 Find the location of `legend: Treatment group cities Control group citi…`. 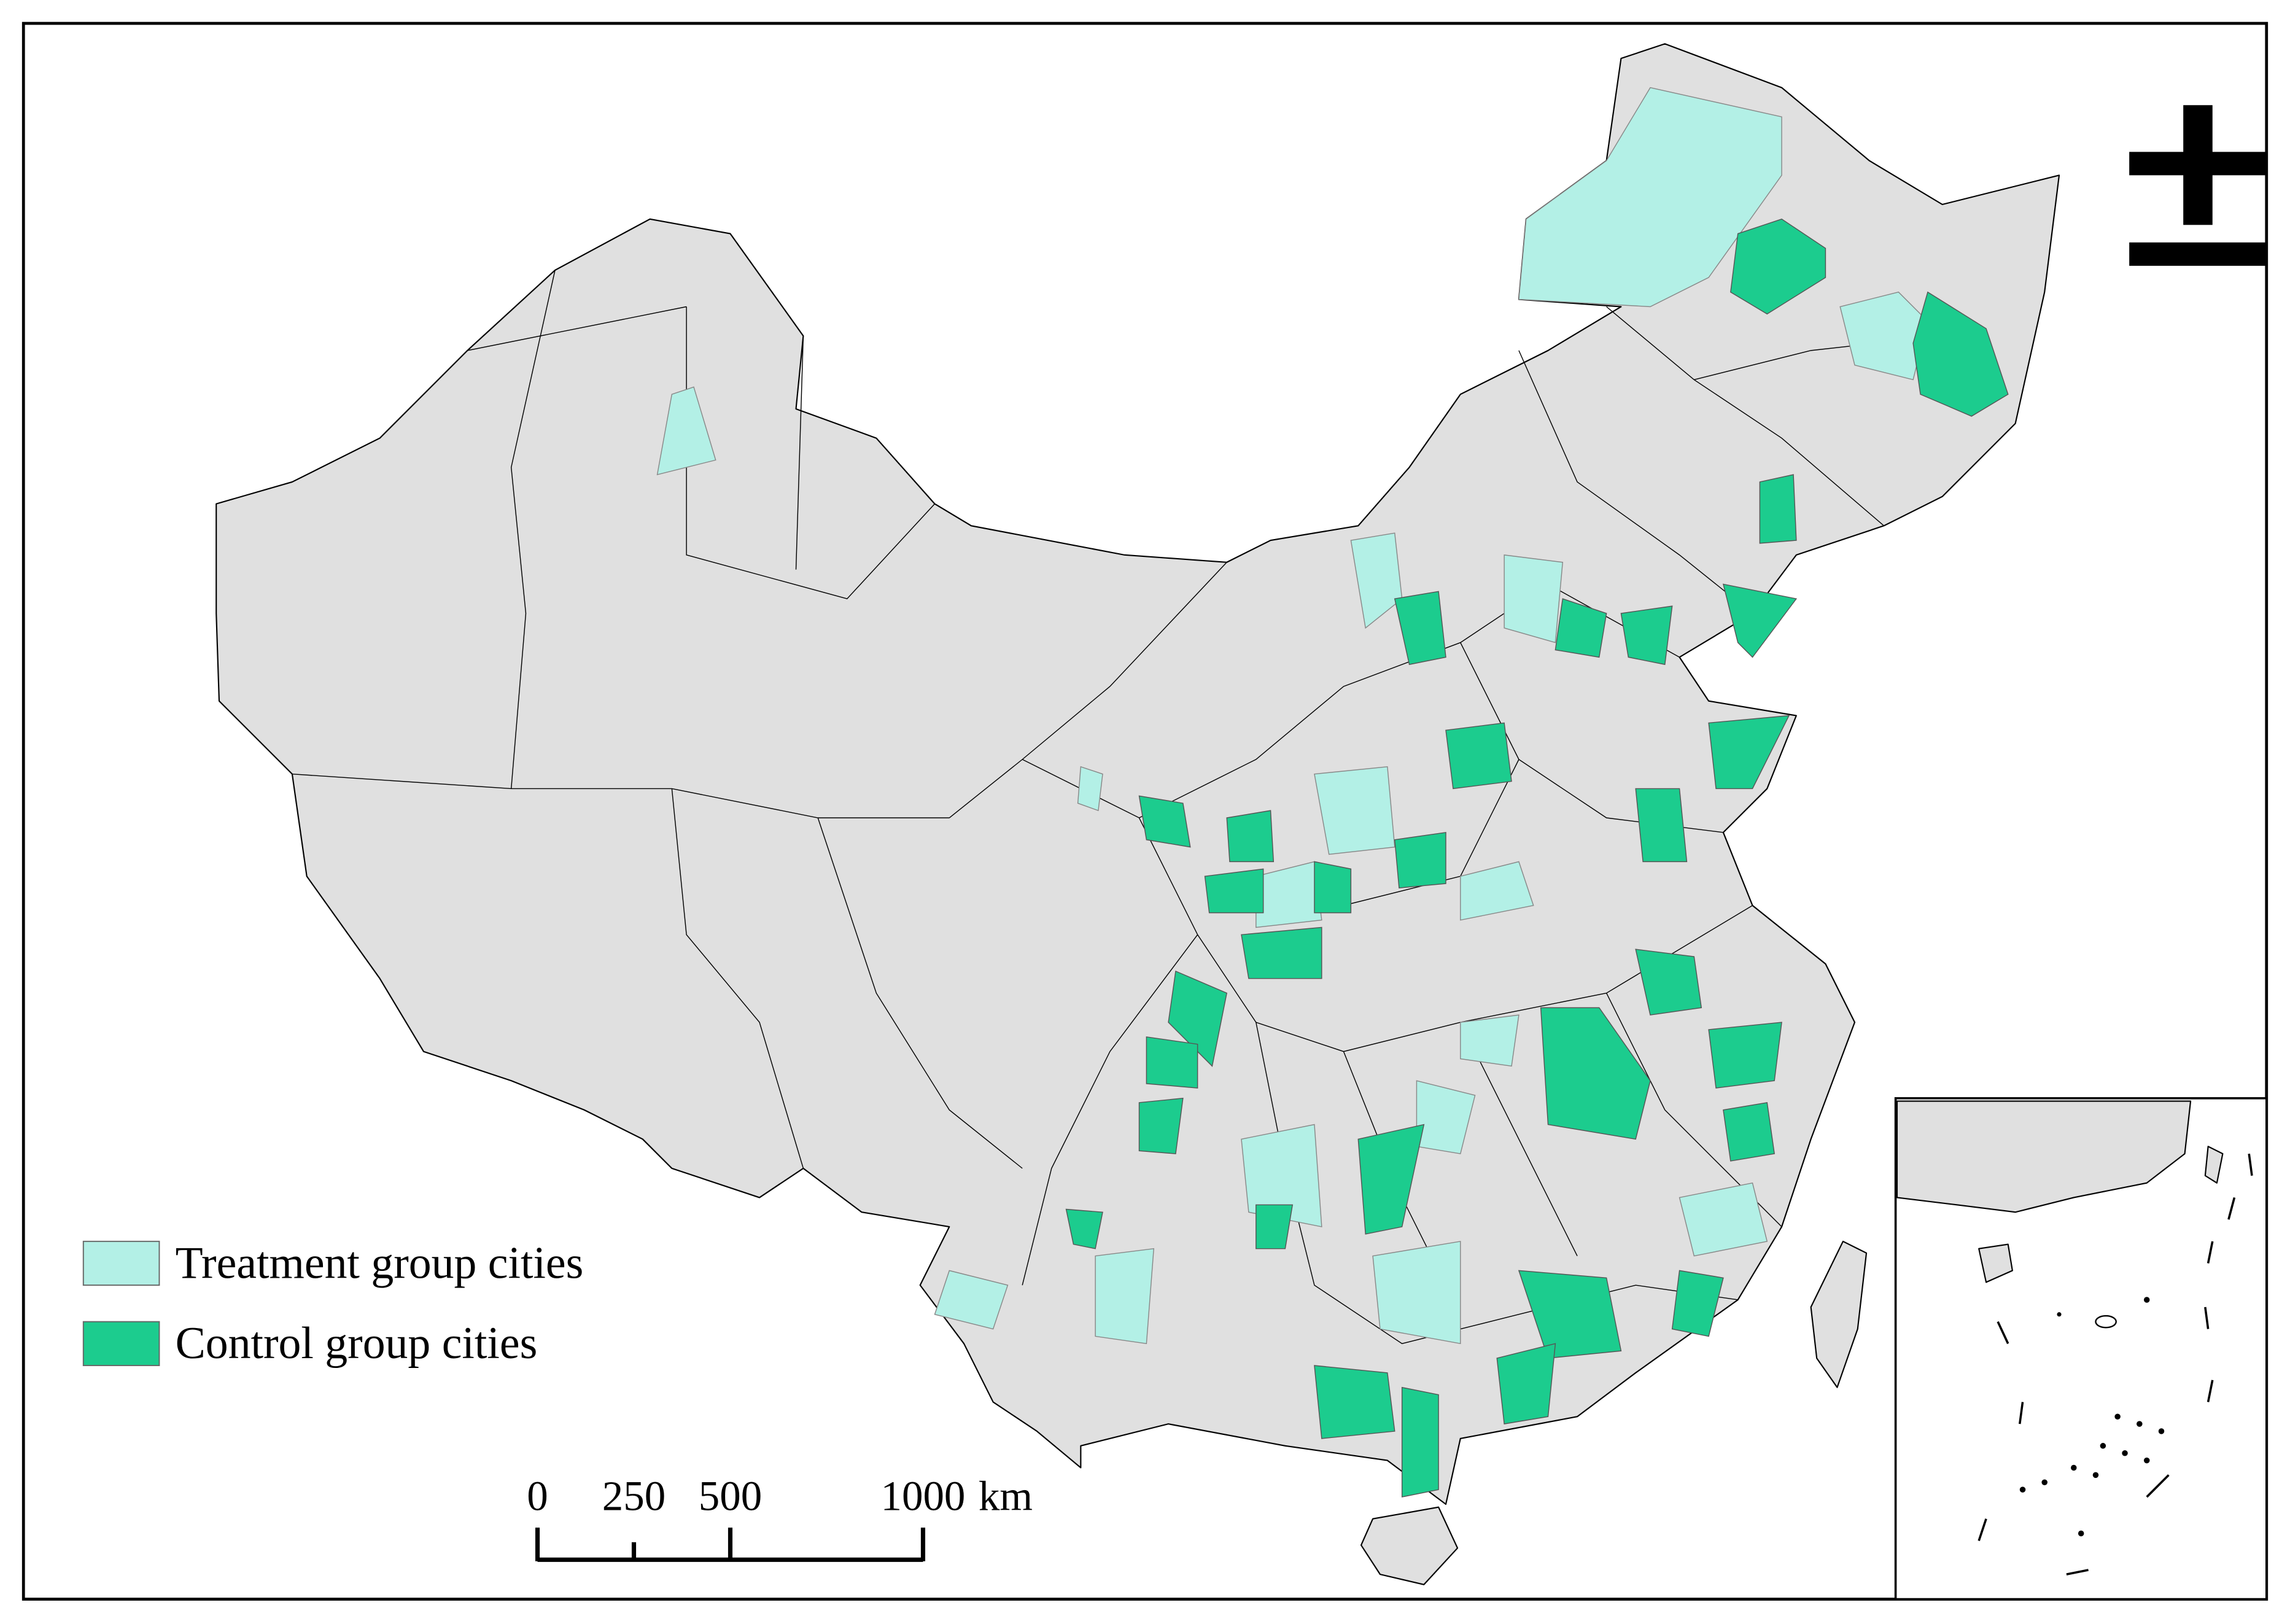

legend: Treatment group cities Control group citi… is located at coordinates (333, 1303).